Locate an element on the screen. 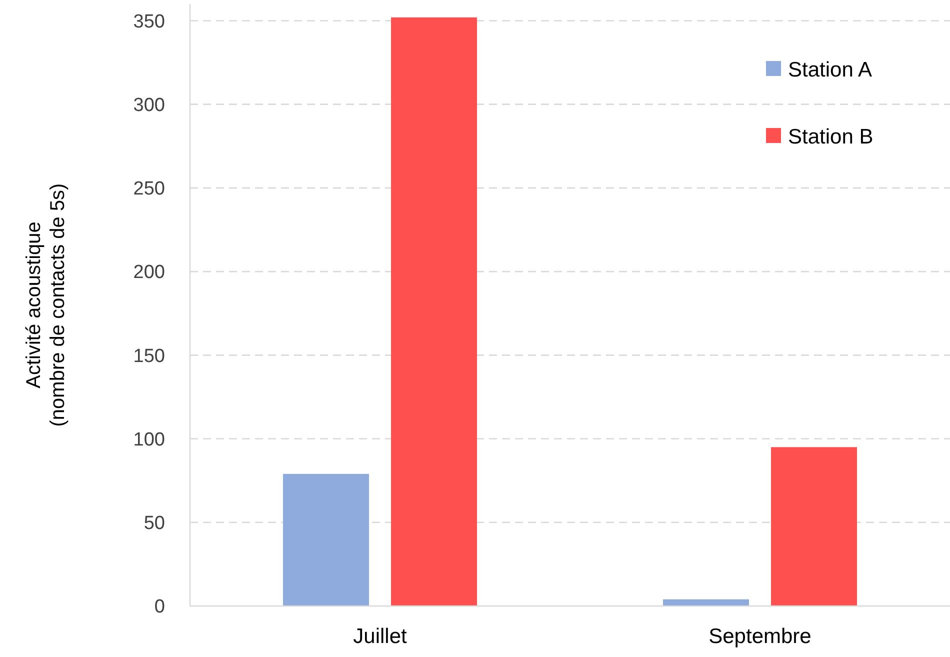 The height and width of the screenshot is (657, 950). legend-label: Station A is located at coordinates (830, 70).